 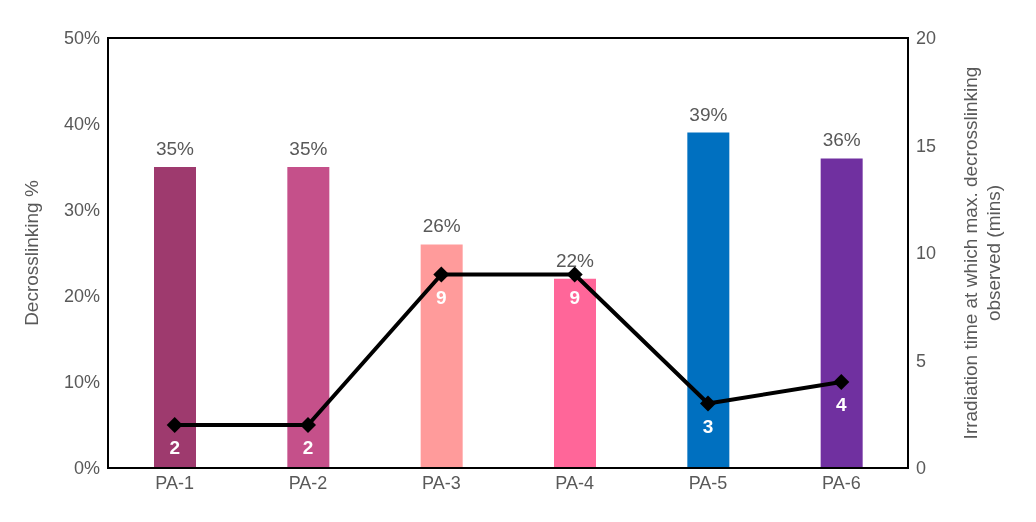 I want to click on y2-tick-label: 0, so click(x=921, y=468).